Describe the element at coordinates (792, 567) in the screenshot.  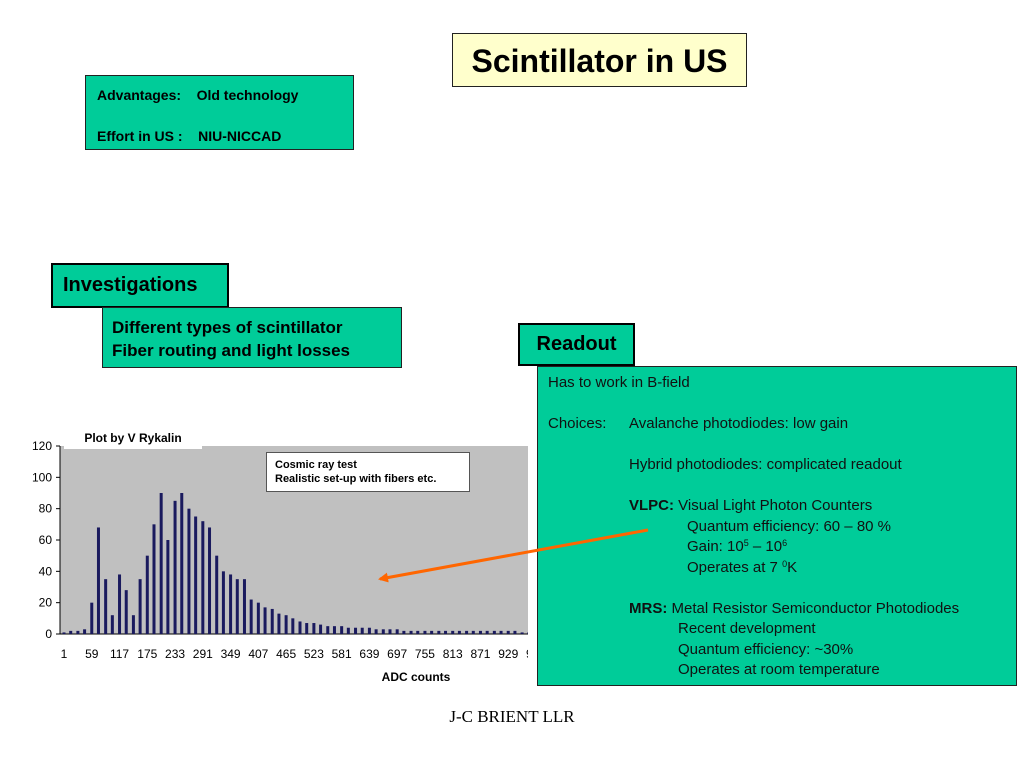
I see `vlpc-temp-unit: K` at that location.